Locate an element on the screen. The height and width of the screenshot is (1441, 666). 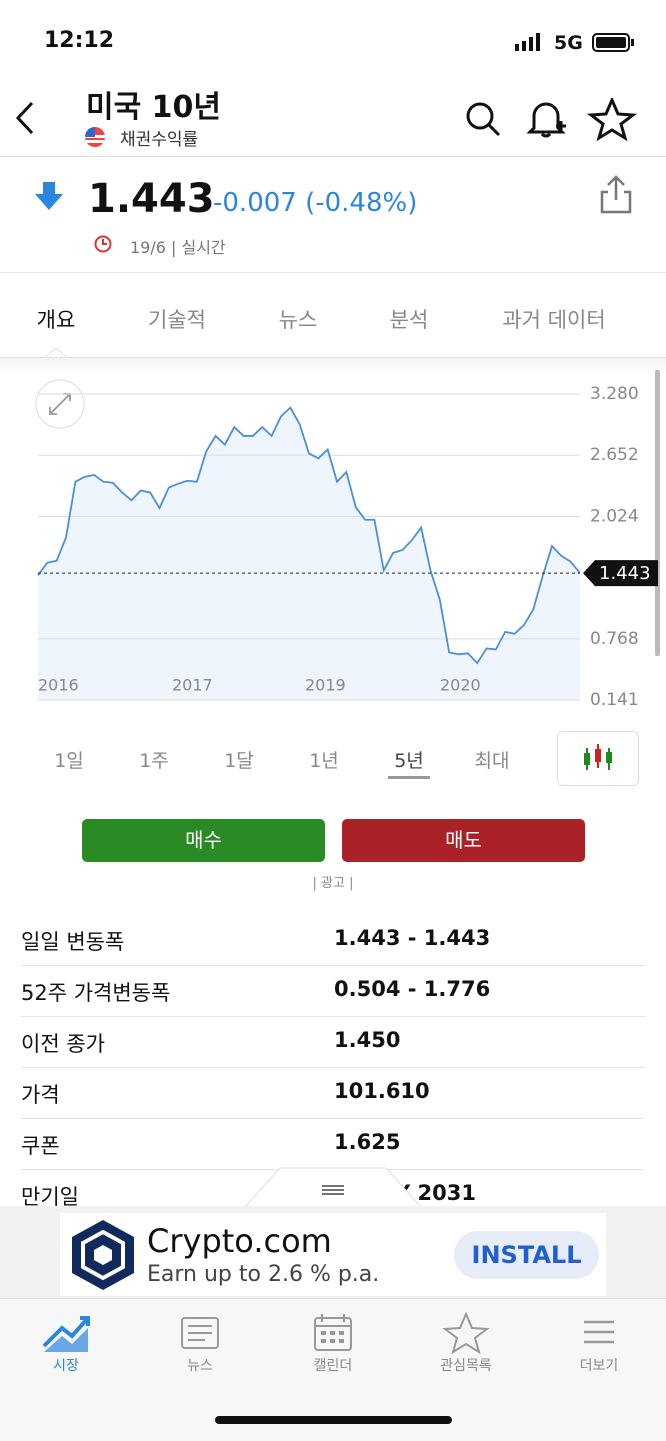
x-tick-label: 2017 is located at coordinates (192, 685).